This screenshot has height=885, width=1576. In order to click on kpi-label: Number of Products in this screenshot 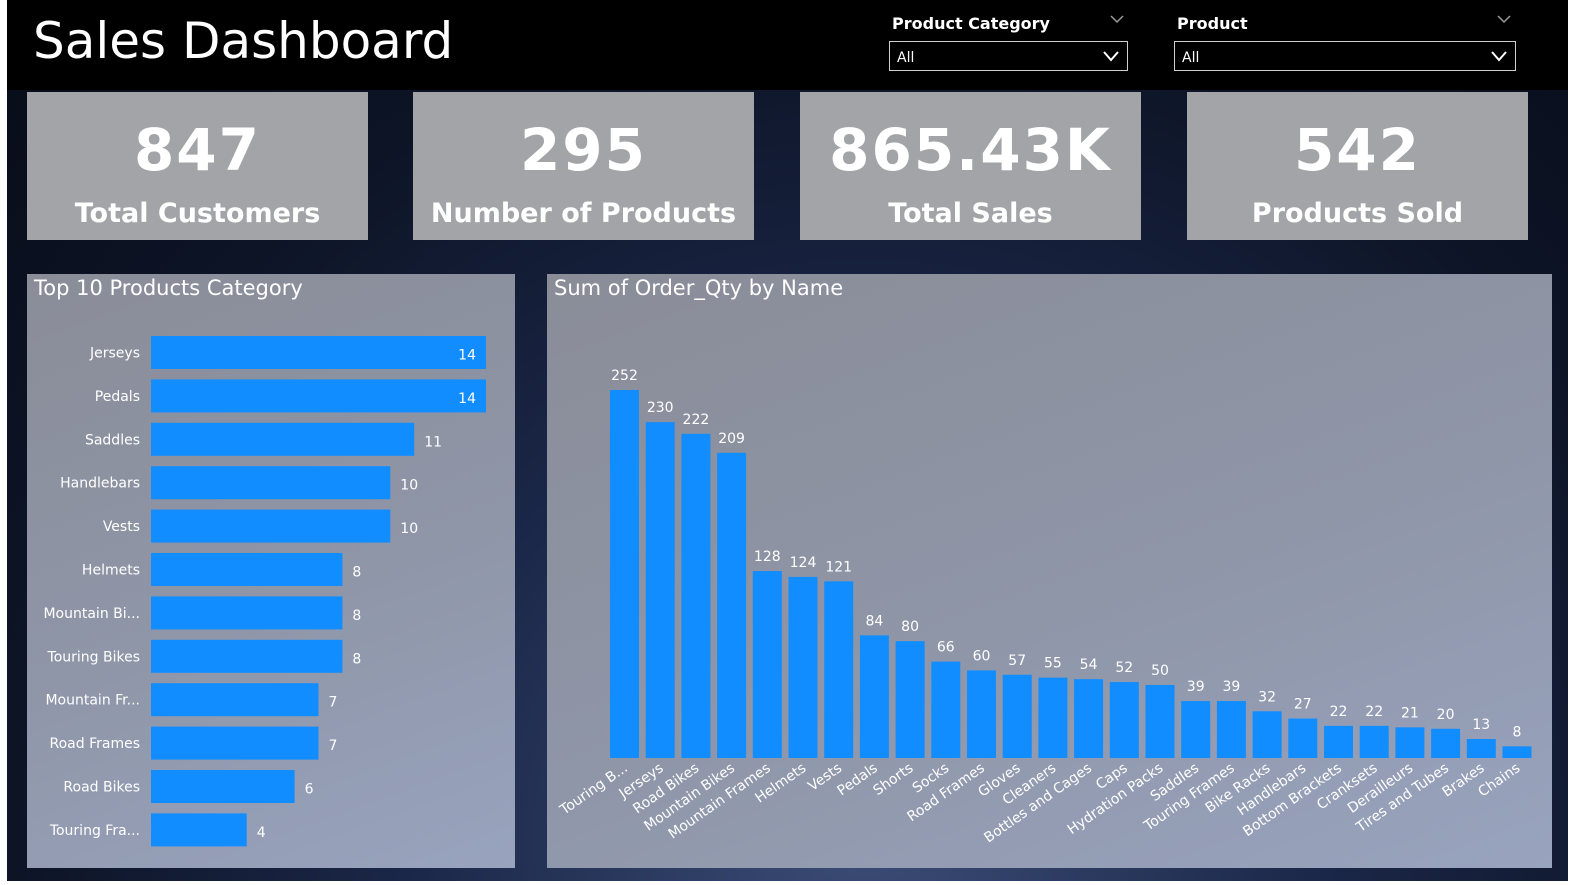, I will do `click(583, 213)`.